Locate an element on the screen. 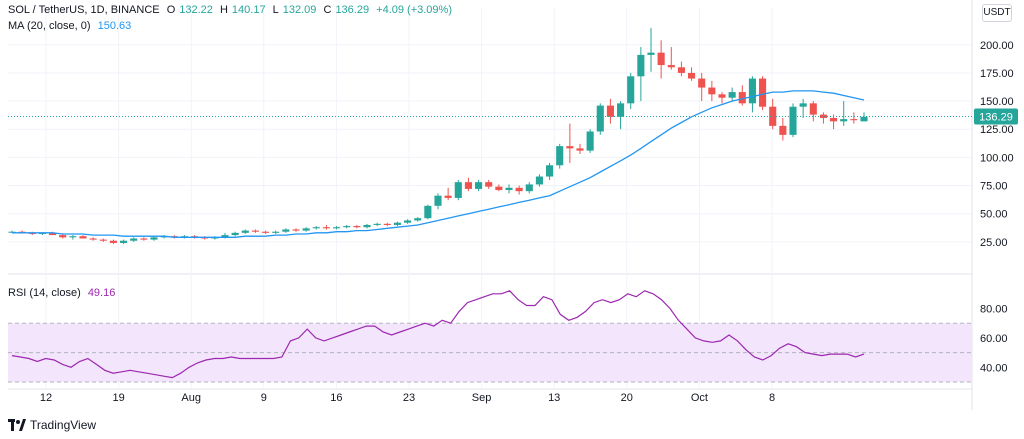 This screenshot has width=1024, height=439. brand-name: TradingView is located at coordinates (63, 425).